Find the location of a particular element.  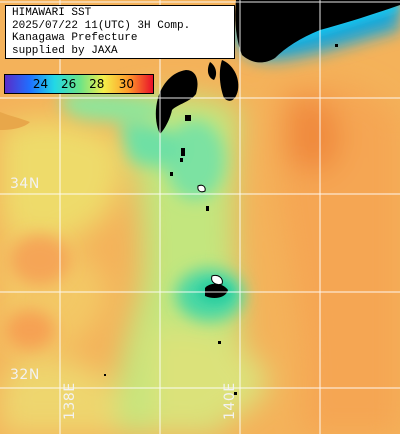

title-line-1: HIMAWARI SST is located at coordinates (52, 13).